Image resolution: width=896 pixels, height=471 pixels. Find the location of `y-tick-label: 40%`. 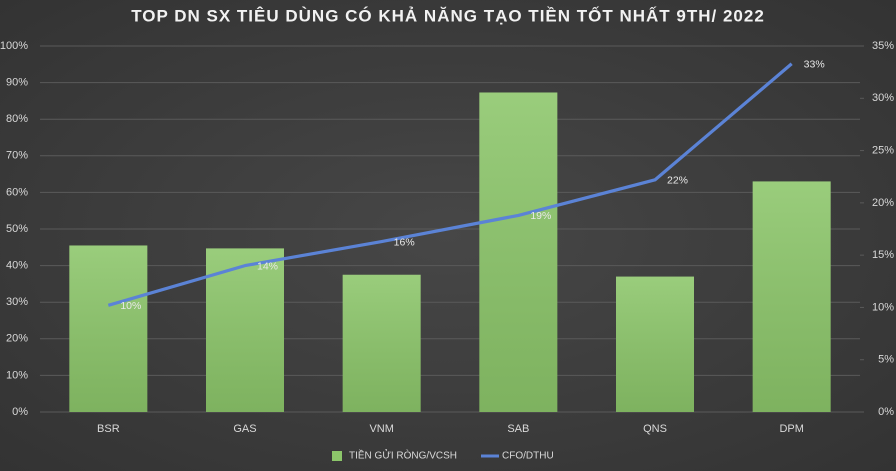

y-tick-label: 40% is located at coordinates (17, 266).